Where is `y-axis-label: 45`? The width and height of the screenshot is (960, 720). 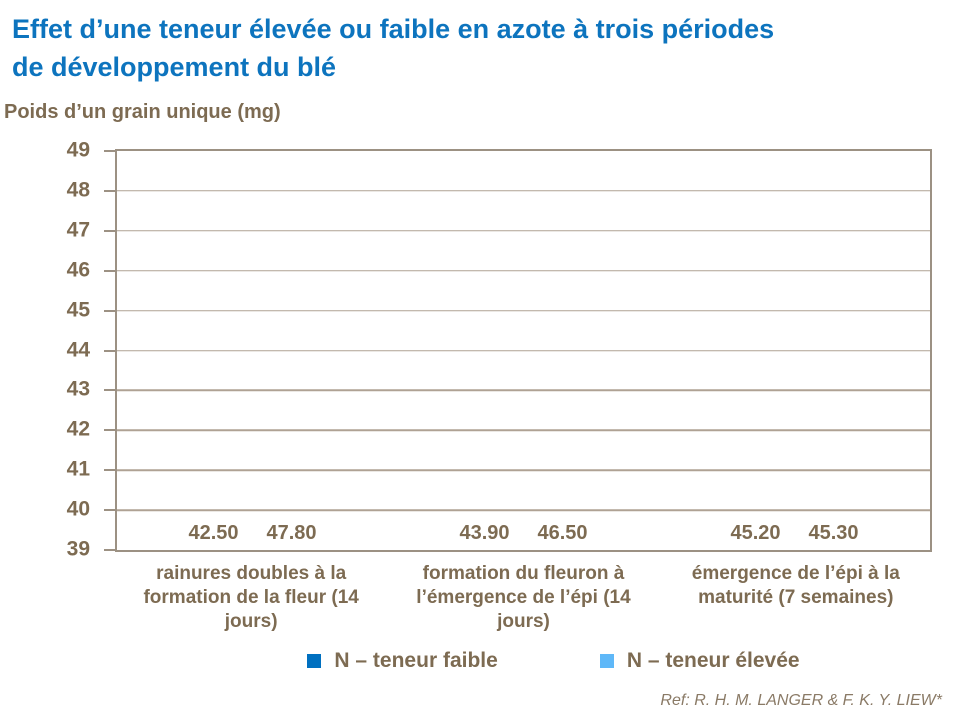
y-axis-label: 45 is located at coordinates (78, 310).